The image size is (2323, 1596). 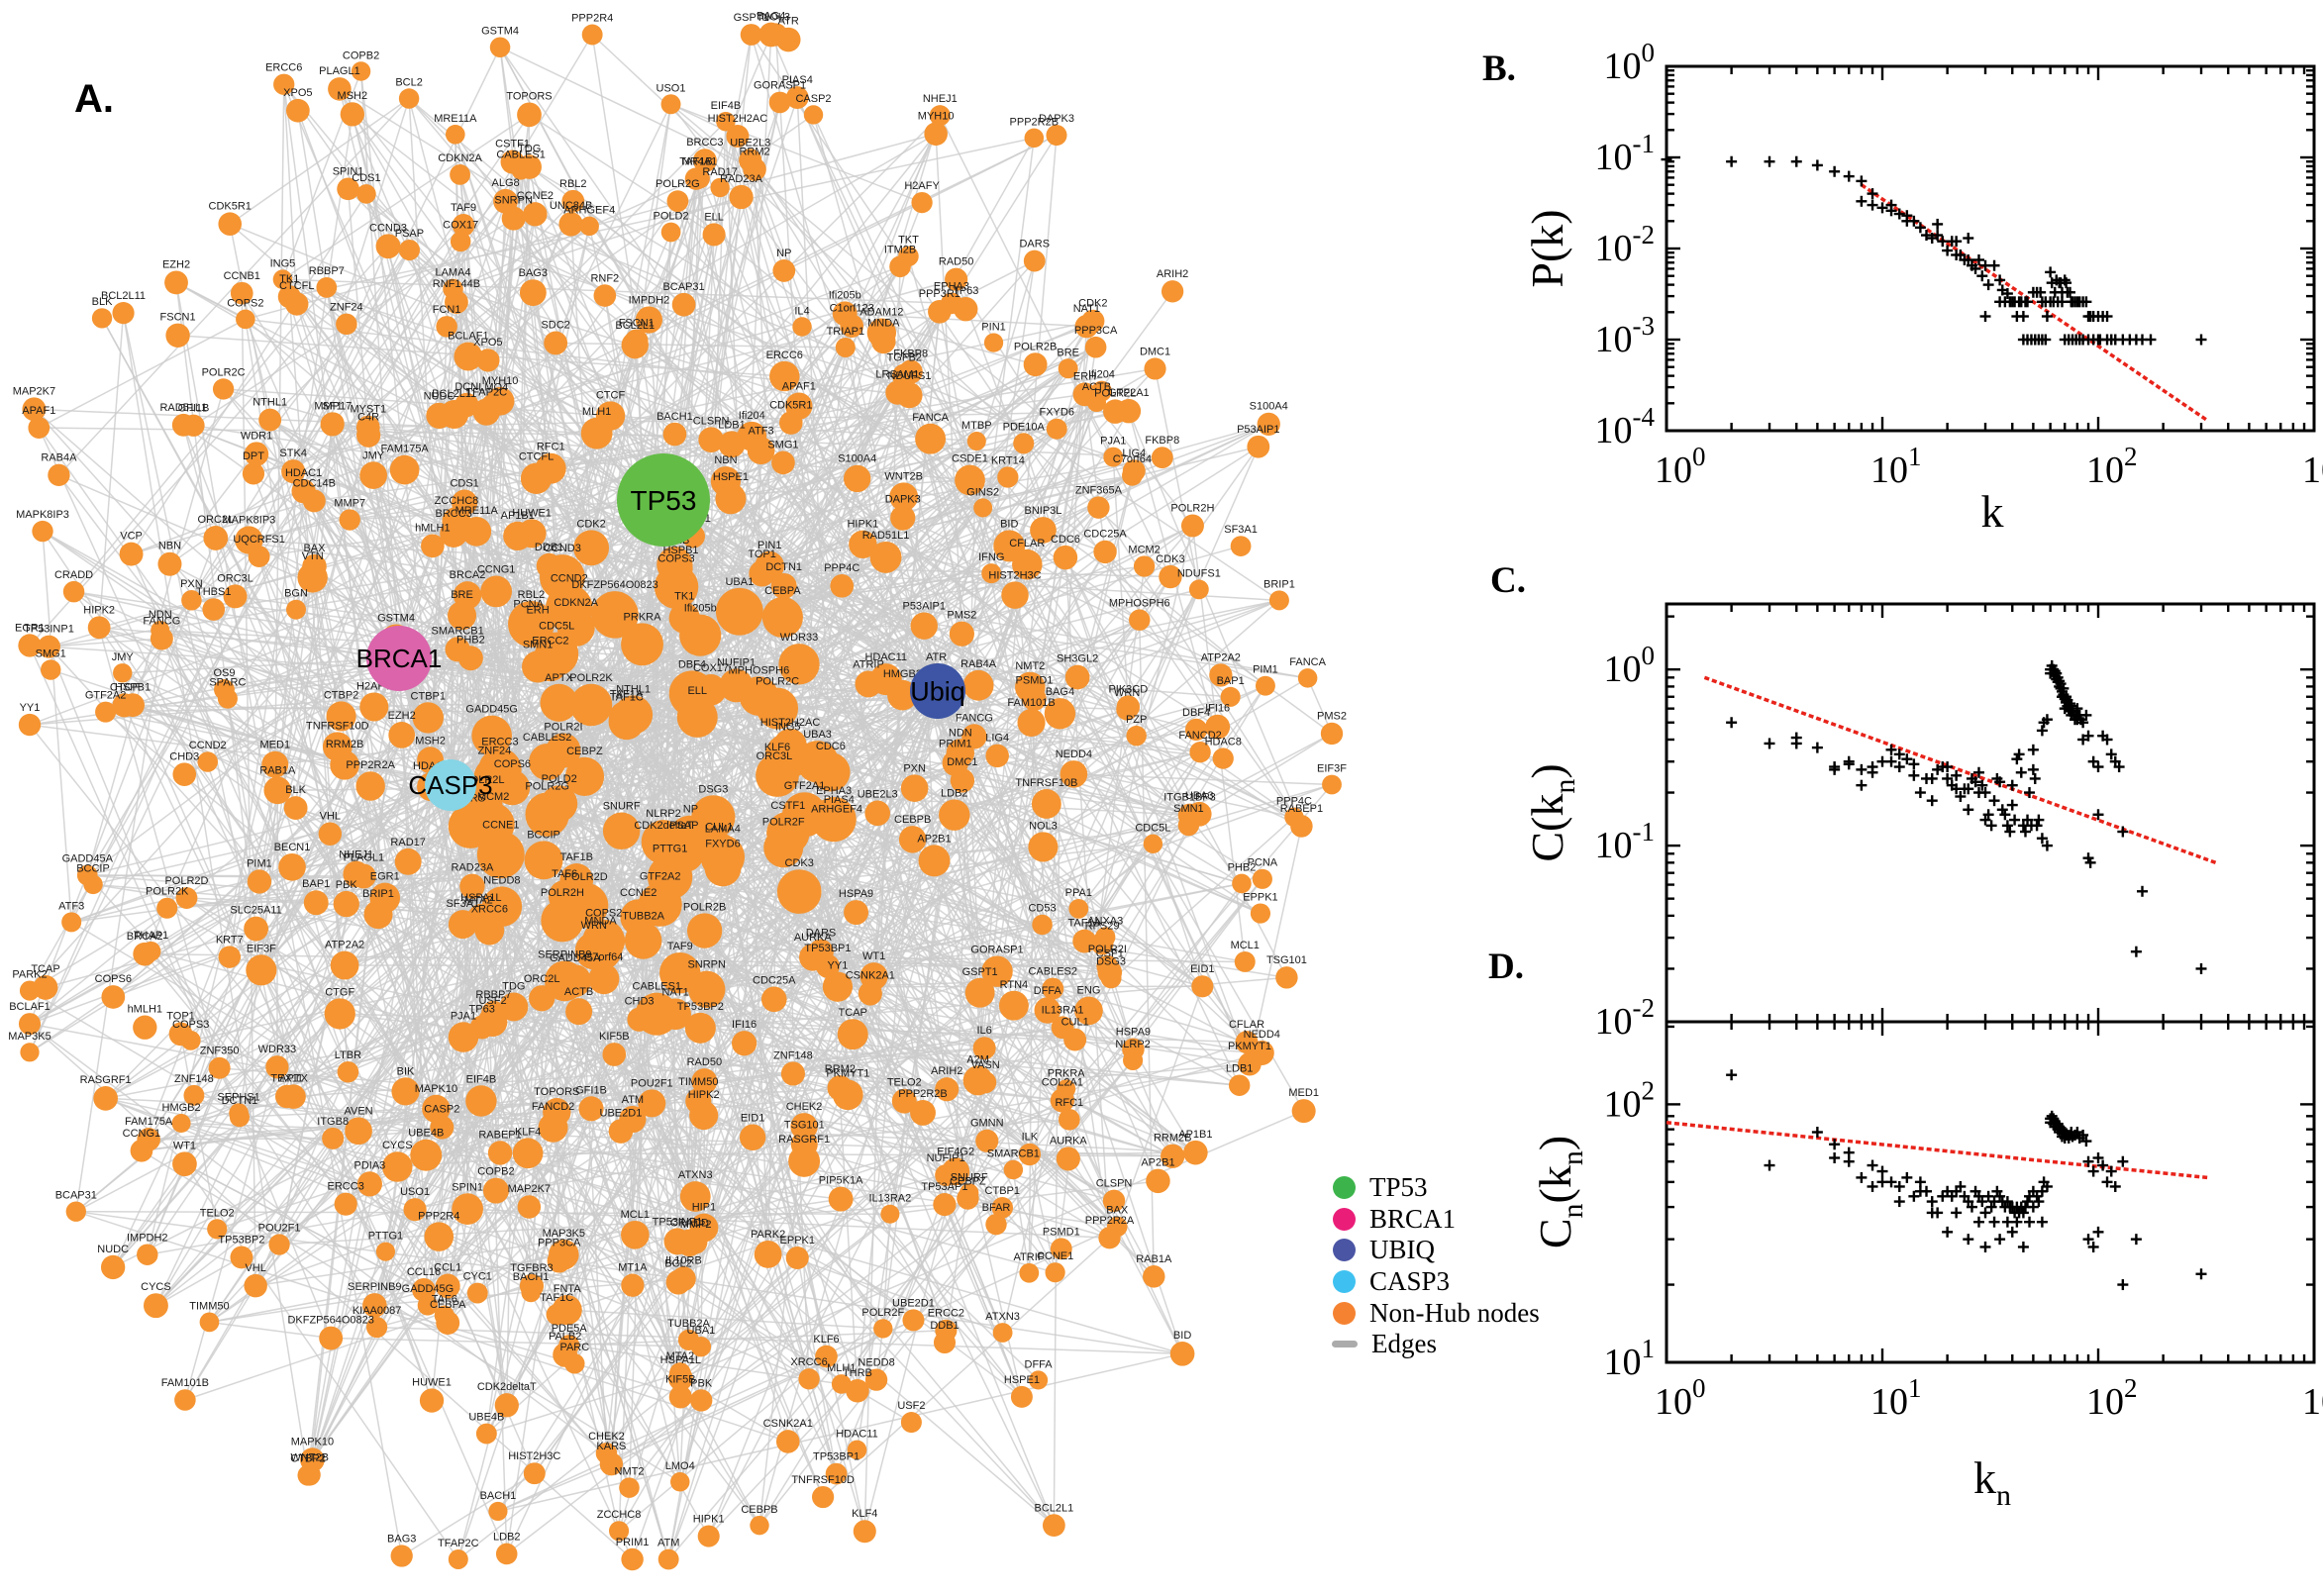 What do you see at coordinates (145, 1010) in the screenshot?
I see `network-node-label: hMLH1` at bounding box center [145, 1010].